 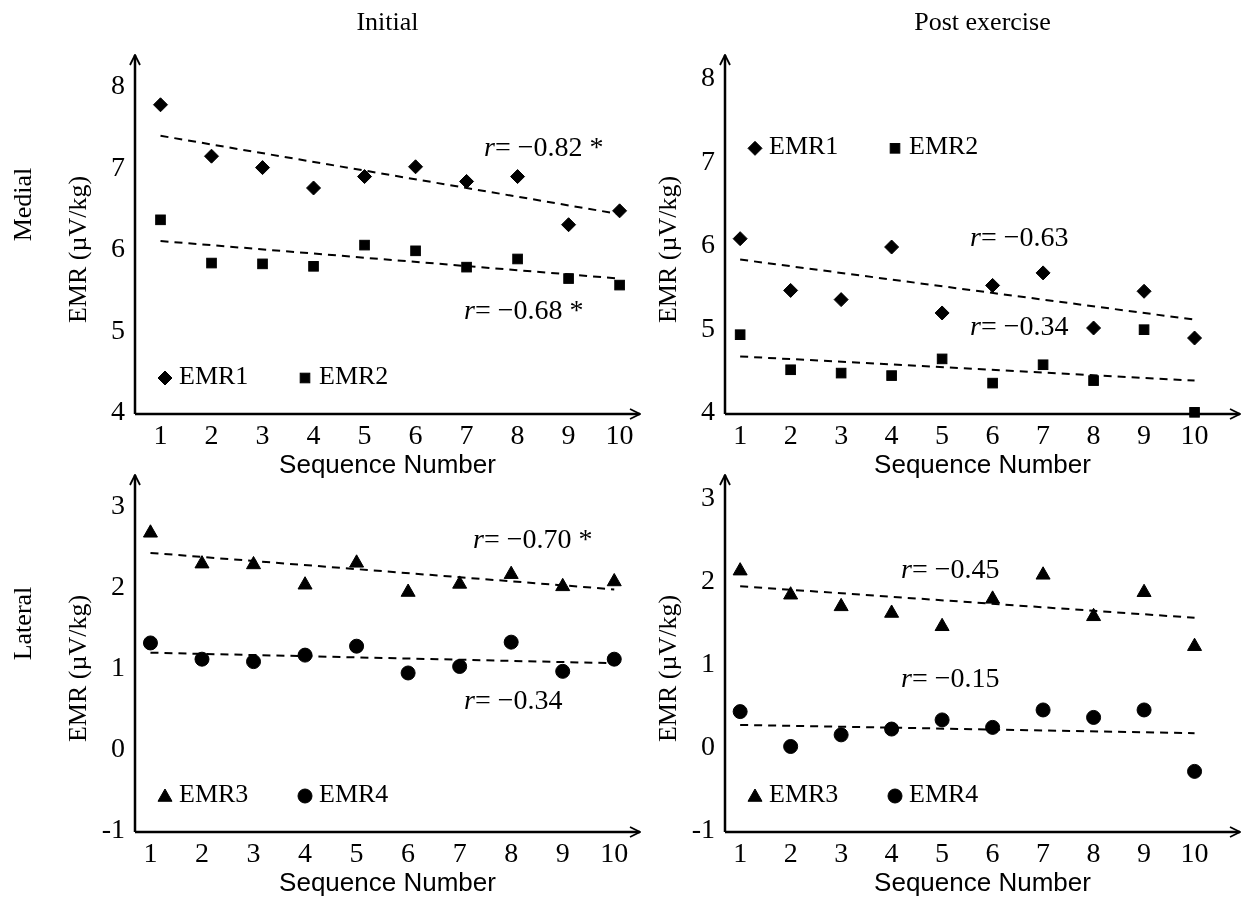 I want to click on annotation: r= −0.45, so click(x=950, y=569).